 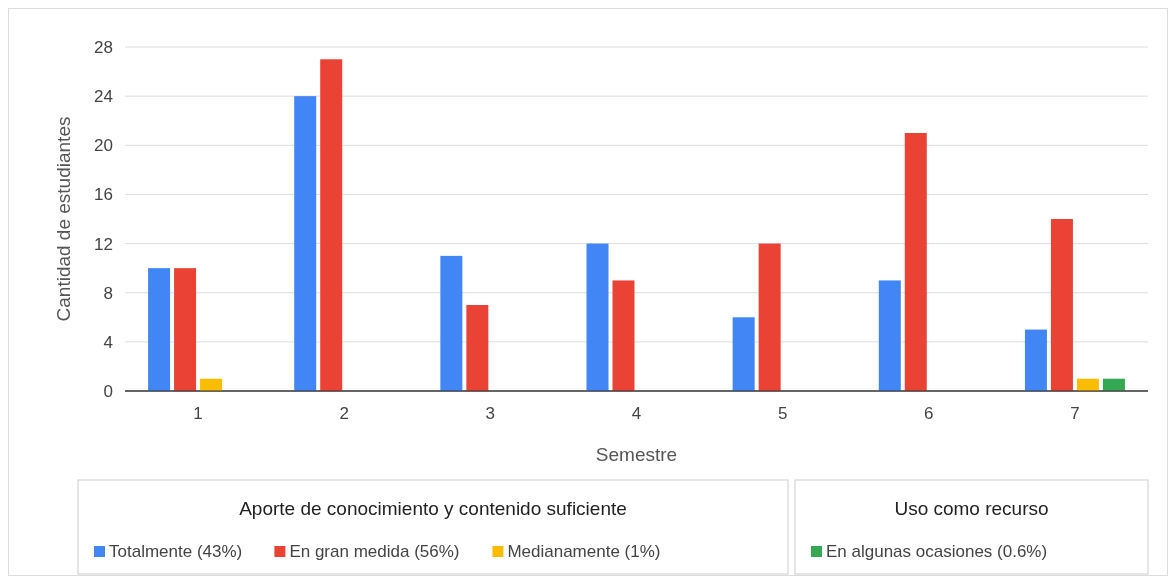 I want to click on y-tick-label: 24, so click(x=103, y=97).